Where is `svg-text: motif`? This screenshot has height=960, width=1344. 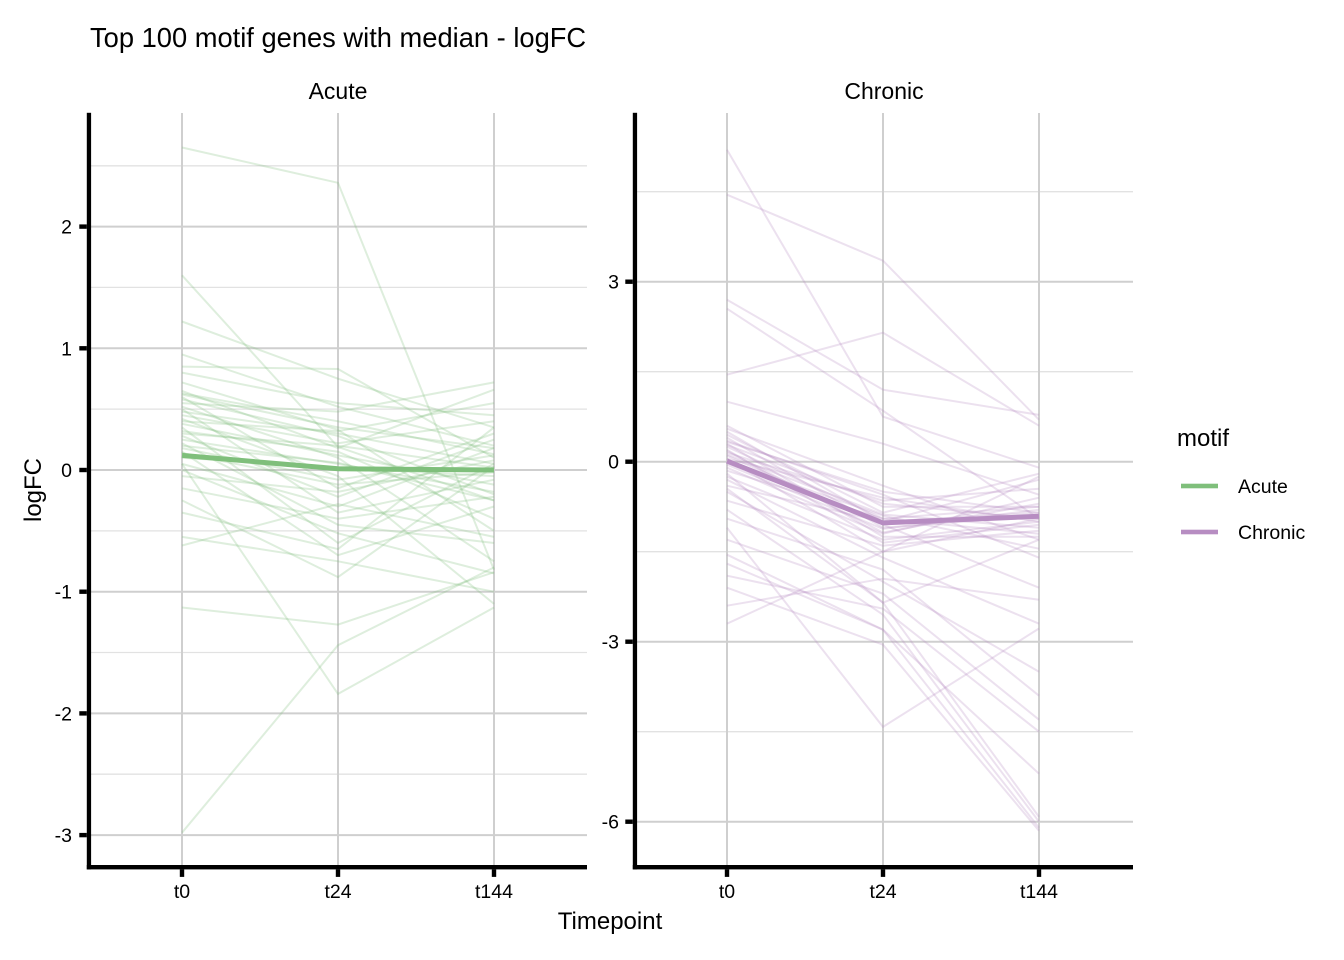 svg-text: motif is located at coordinates (1203, 438).